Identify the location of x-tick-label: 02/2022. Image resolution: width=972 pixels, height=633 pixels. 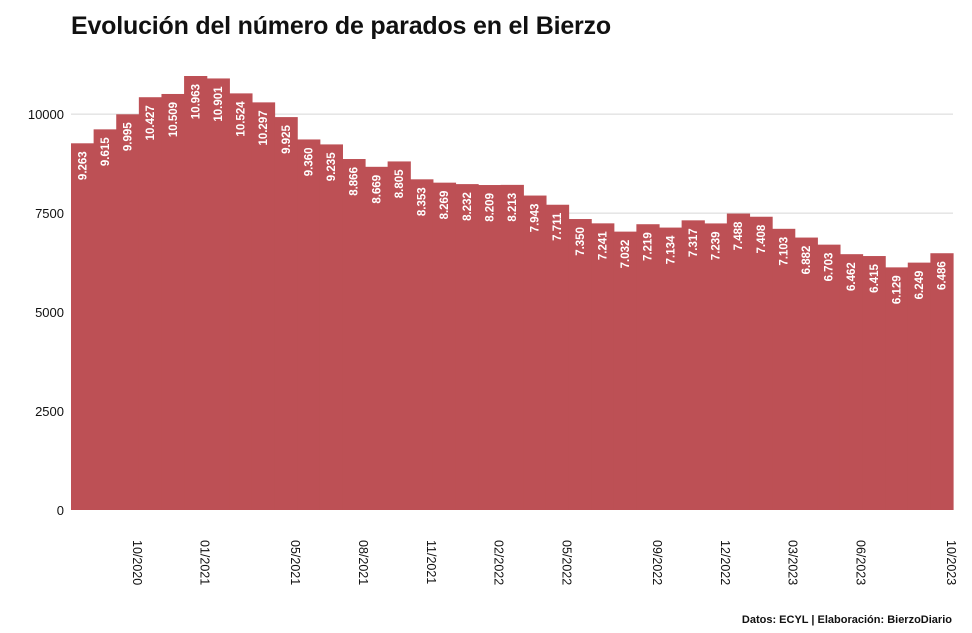
(499, 562).